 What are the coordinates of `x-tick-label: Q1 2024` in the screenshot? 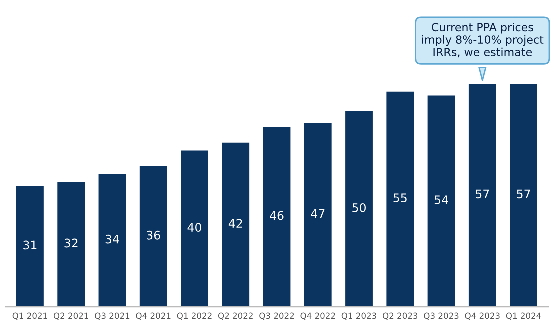 It's located at (524, 316).